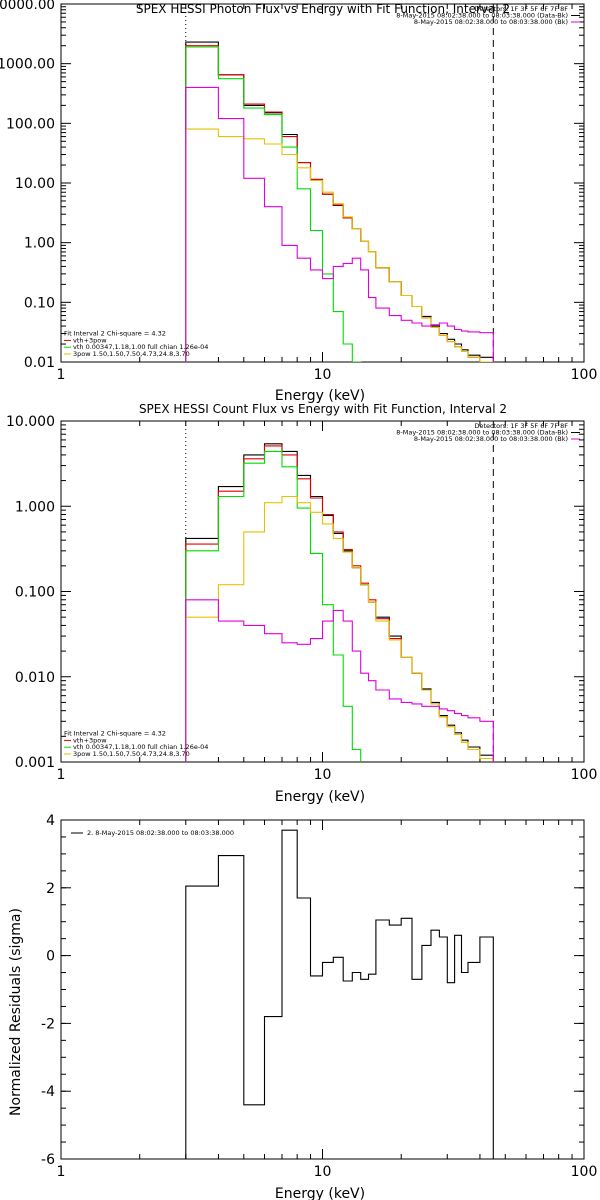 Image resolution: width=600 pixels, height=1200 pixels. I want to click on photon-flux-xlabel: Energy (keV), so click(320, 396).